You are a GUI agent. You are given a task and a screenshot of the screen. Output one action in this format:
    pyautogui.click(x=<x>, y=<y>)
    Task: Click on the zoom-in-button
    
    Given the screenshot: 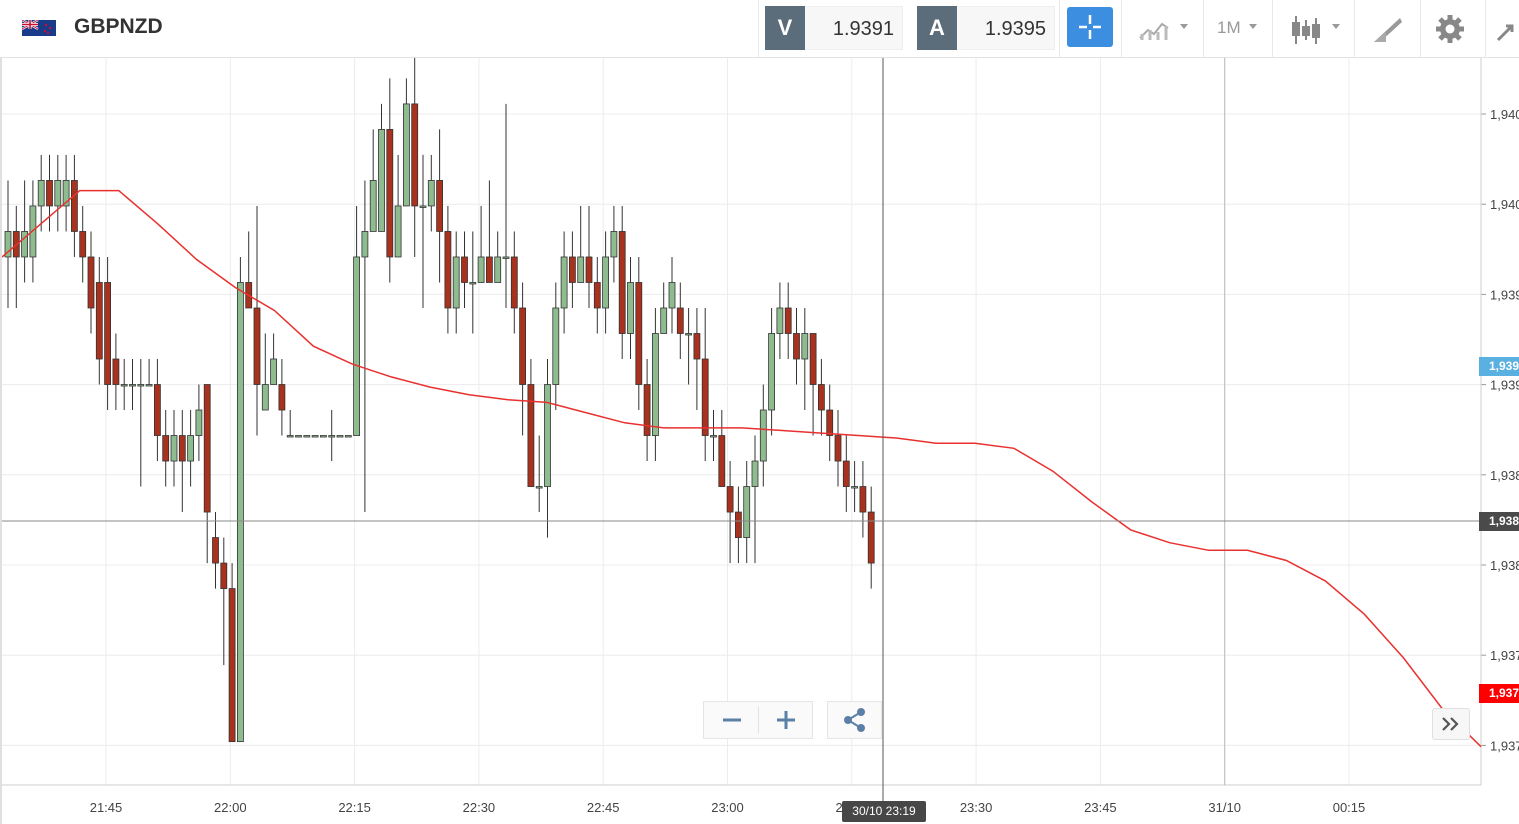 What is the action you would take?
    pyautogui.click(x=786, y=720)
    